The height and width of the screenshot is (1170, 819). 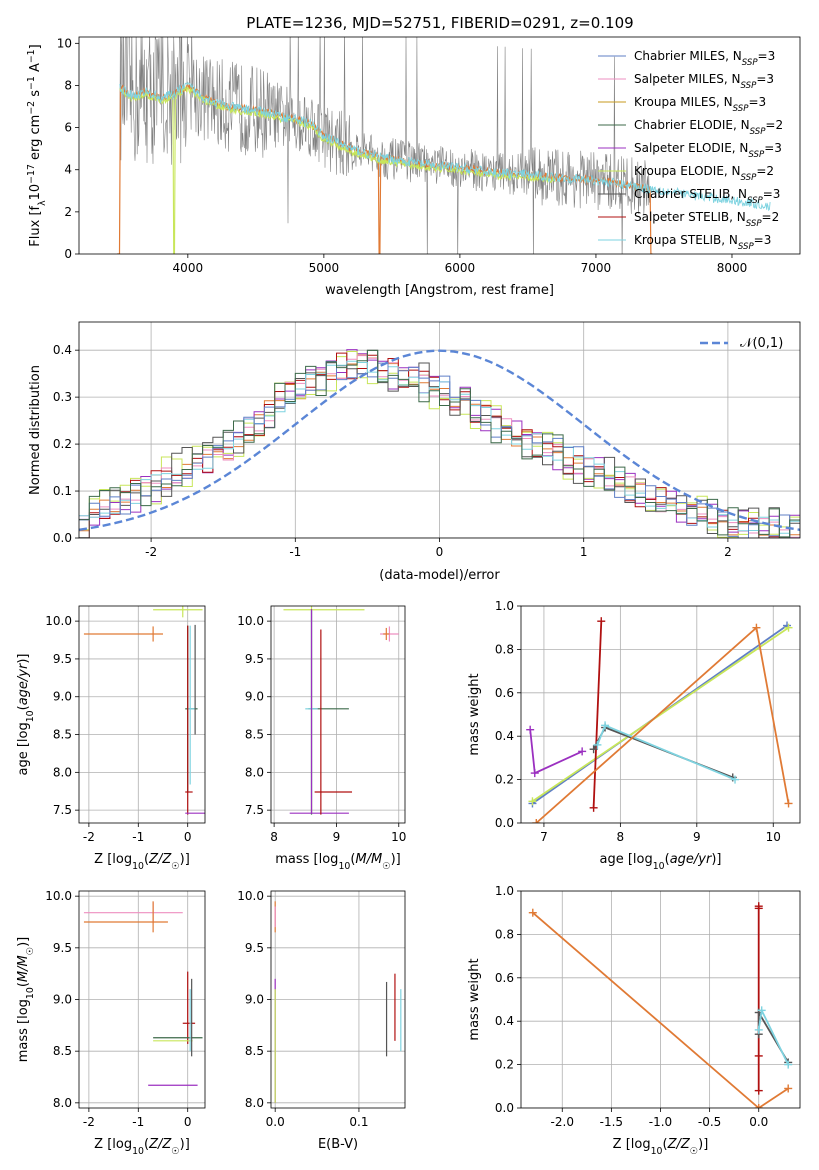 I want to click on x-tick-label: -0.5, so click(x=709, y=1122).